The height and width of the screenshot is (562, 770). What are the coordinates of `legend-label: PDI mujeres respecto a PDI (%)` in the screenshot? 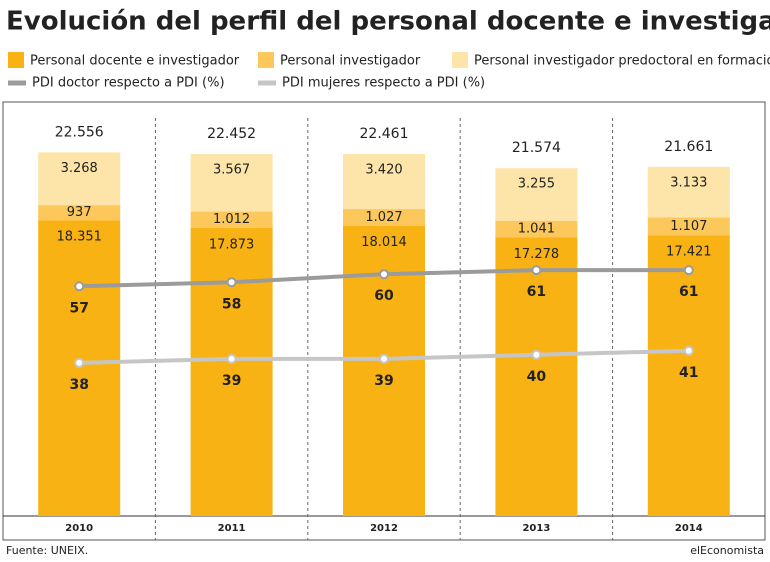 It's located at (383, 83).